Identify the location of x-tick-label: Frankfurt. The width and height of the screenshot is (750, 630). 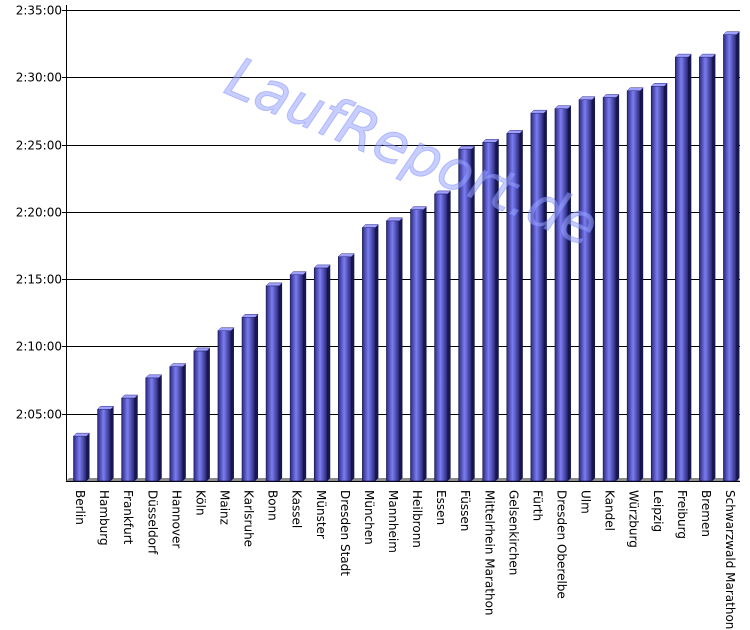
(128, 517).